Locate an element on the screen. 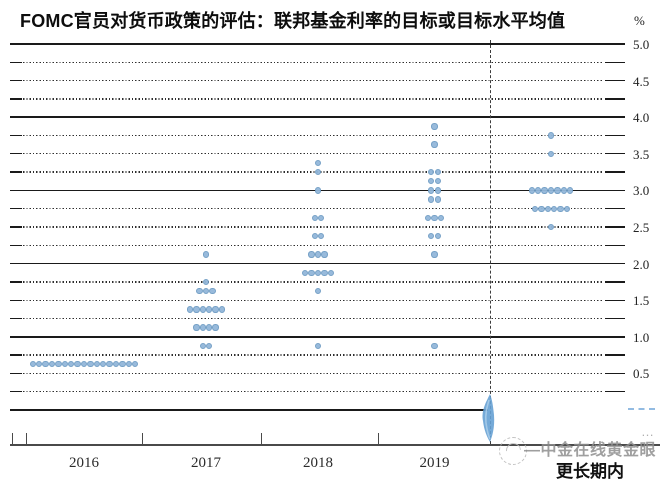 The width and height of the screenshot is (660, 479). y-tick-label: 3.5 is located at coordinates (641, 154).